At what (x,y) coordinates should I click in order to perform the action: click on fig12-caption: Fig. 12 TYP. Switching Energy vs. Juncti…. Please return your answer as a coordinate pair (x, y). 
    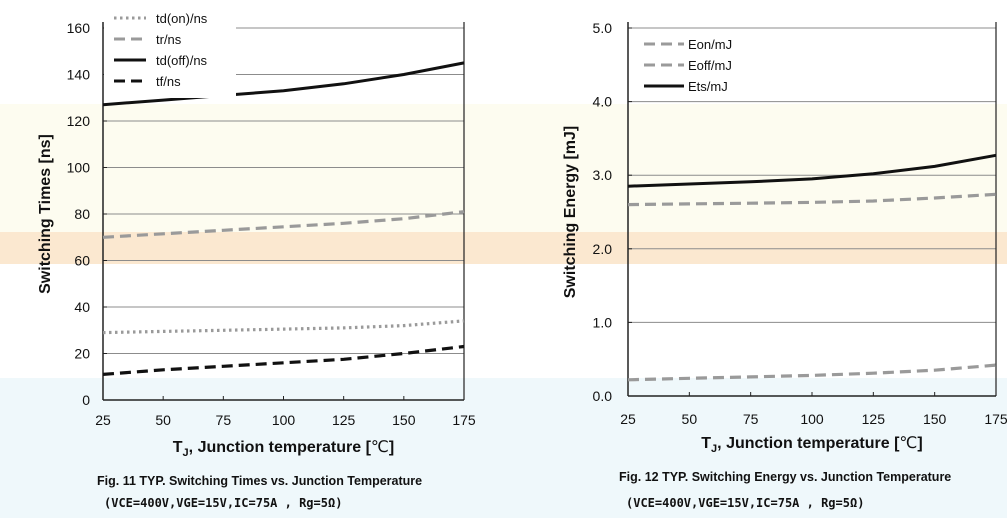
    Looking at the image, I should click on (785, 477).